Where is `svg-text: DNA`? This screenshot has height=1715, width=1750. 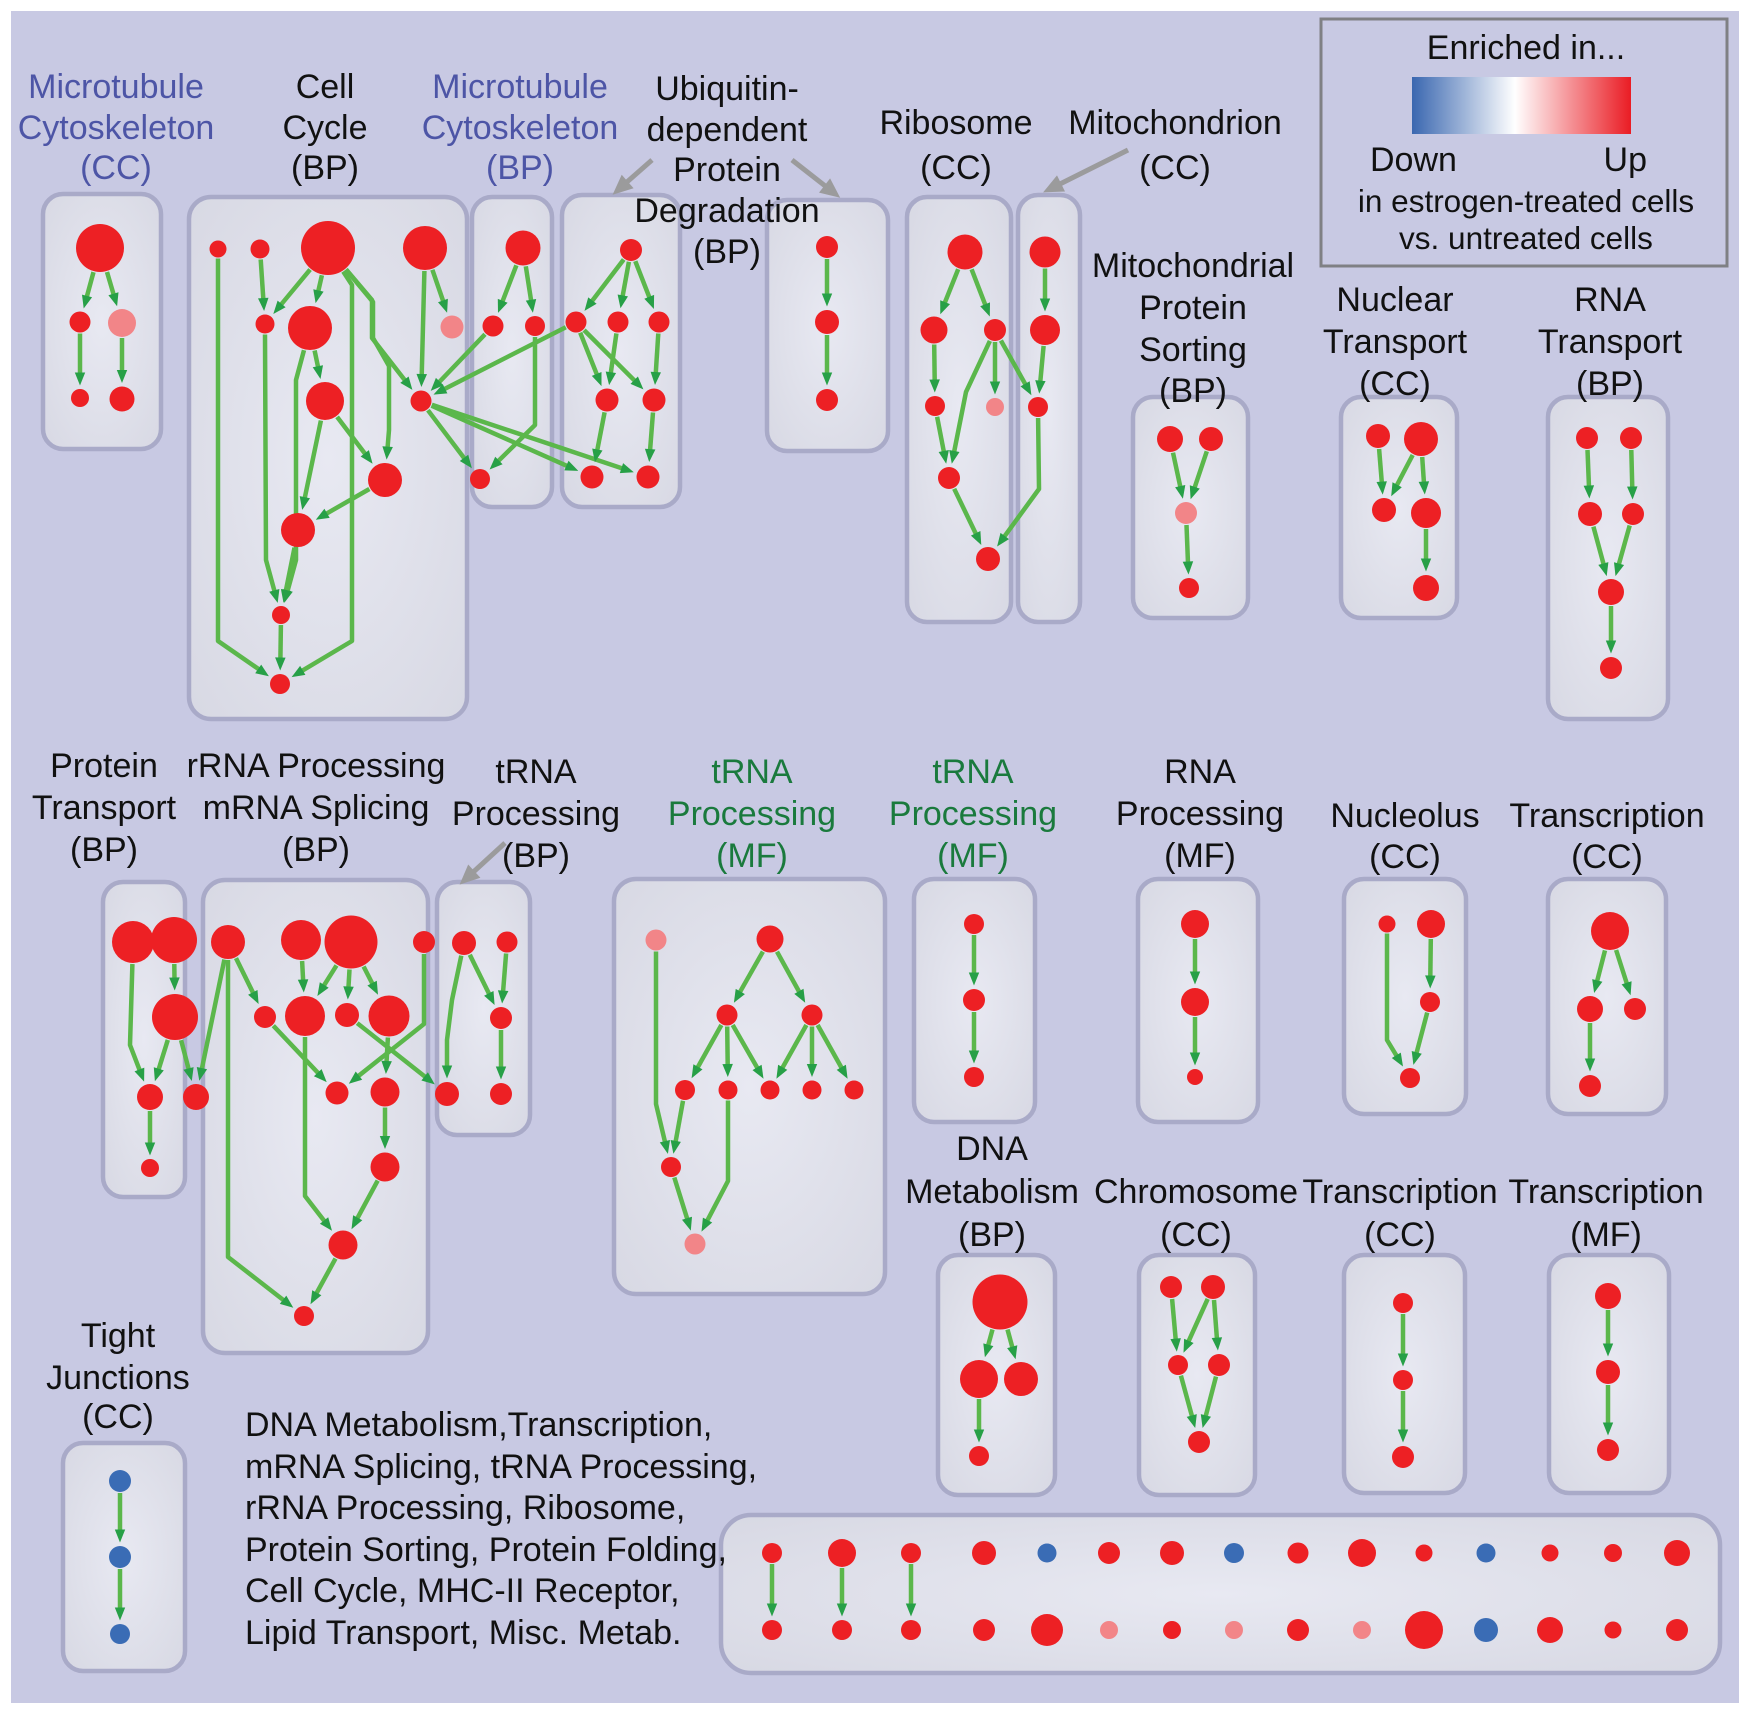 svg-text: DNA is located at coordinates (992, 1149).